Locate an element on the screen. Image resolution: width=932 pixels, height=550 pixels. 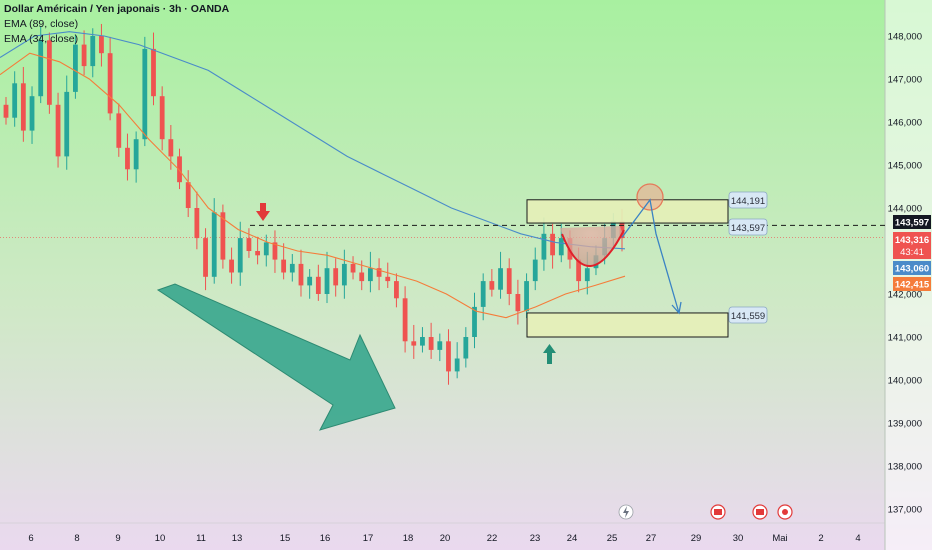
x-tick-label: 20 is located at coordinates (445, 538).